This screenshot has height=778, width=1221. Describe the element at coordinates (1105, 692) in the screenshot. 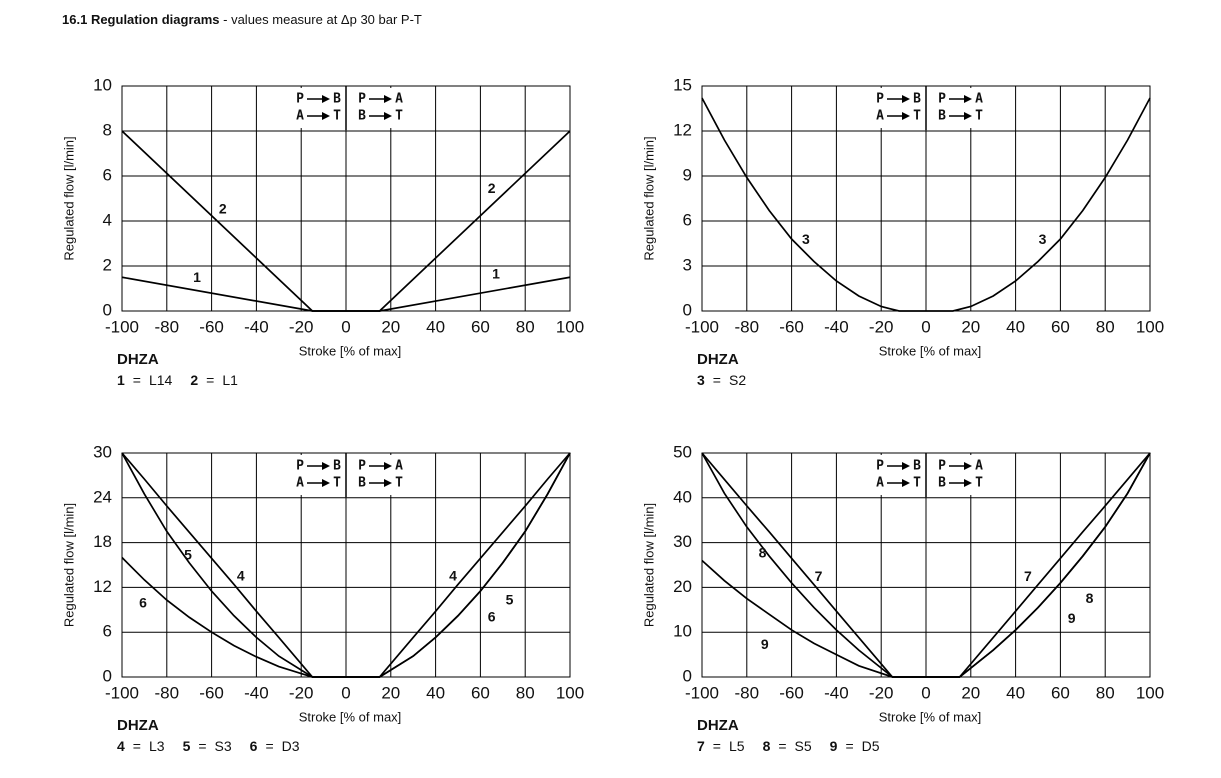

I see `x-tick-label: 80` at that location.